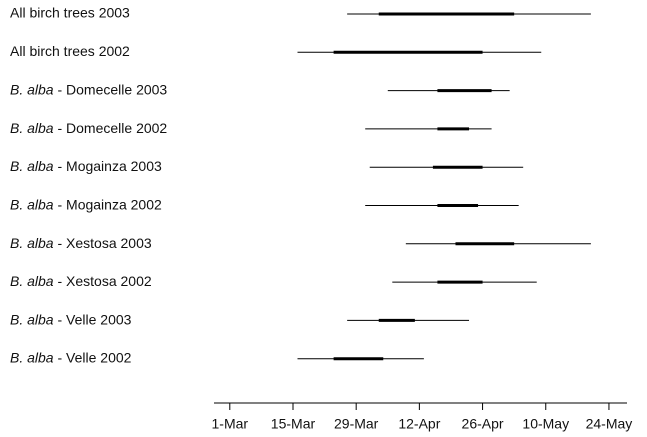 This screenshot has width=647, height=437. Describe the element at coordinates (483, 424) in the screenshot. I see `x-tick-label: 26-Apr` at that location.